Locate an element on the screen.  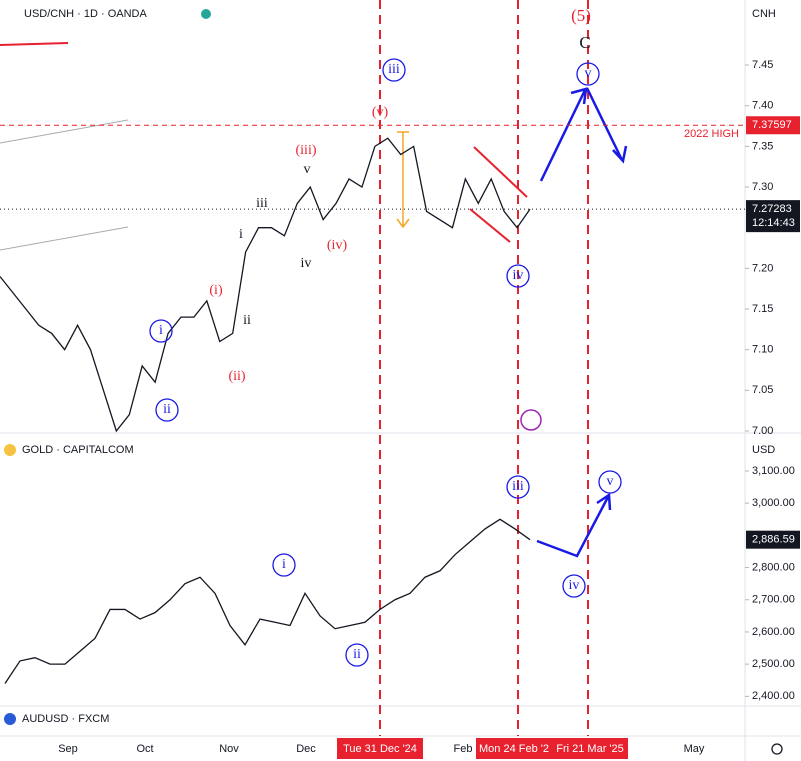
y-tick-label: 7.30 is located at coordinates (762, 187).